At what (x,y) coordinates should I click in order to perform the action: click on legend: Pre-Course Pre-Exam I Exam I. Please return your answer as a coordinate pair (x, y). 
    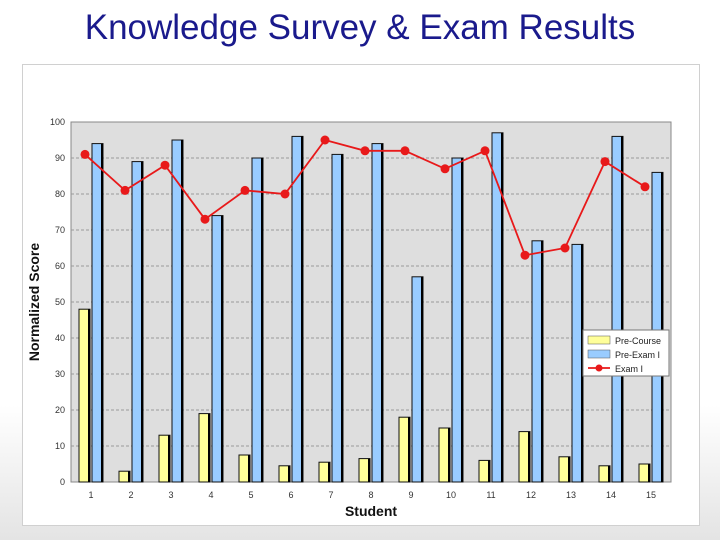
    Looking at the image, I should click on (626, 353).